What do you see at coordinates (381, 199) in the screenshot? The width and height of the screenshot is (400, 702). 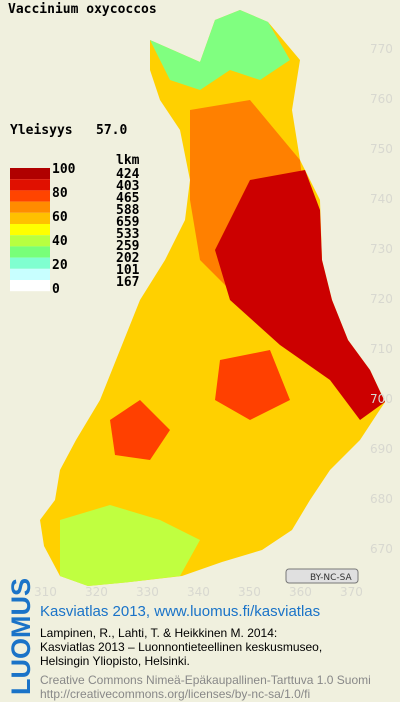 I see `northing-label: 740` at bounding box center [381, 199].